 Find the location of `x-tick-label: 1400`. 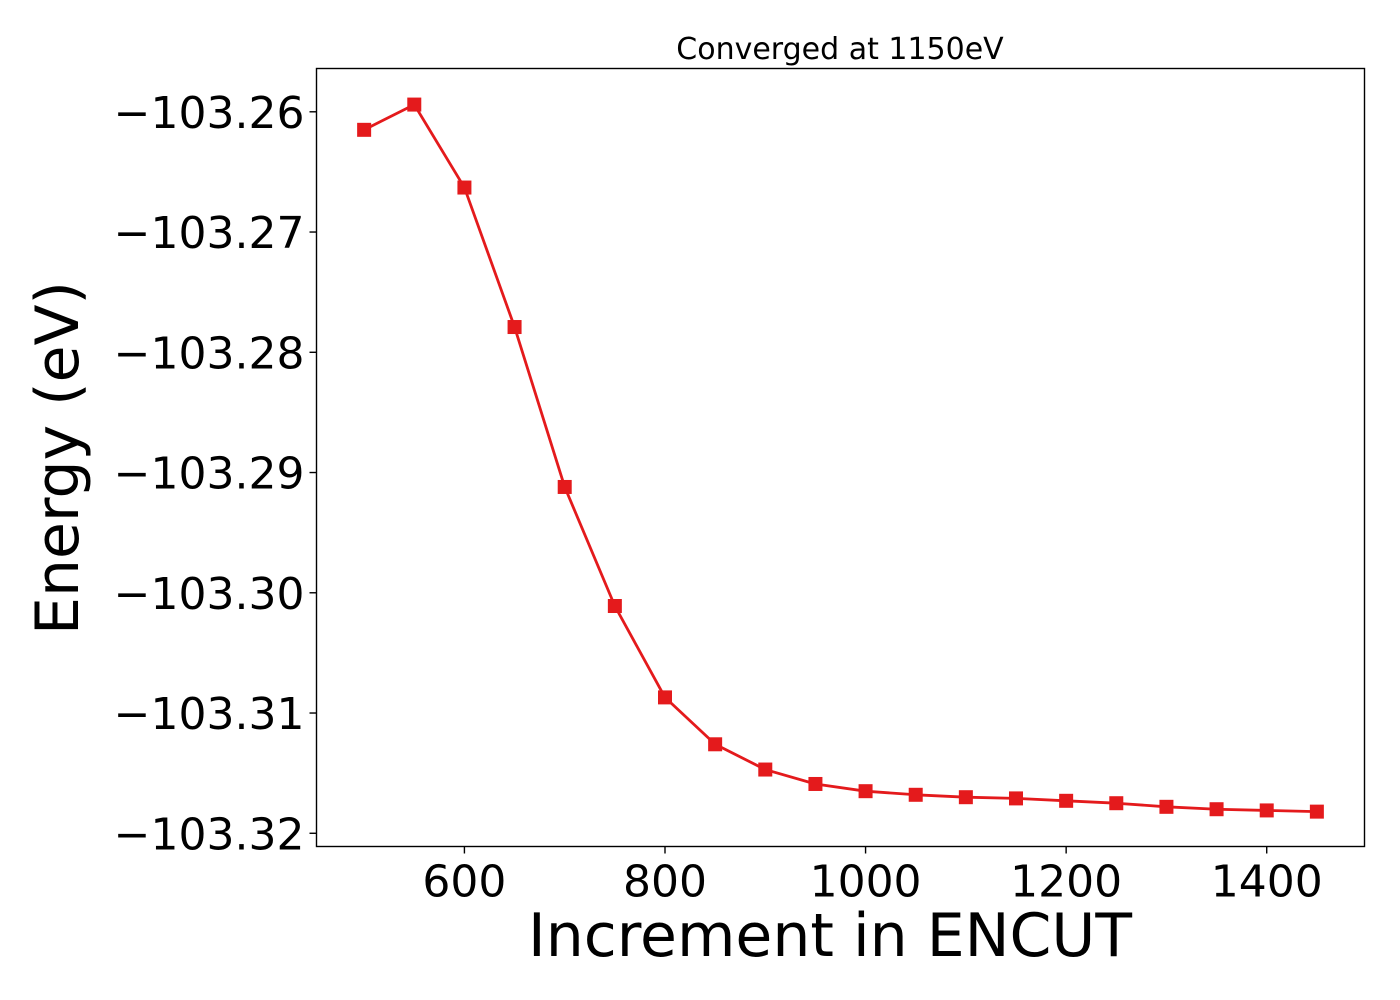

x-tick-label: 1400 is located at coordinates (1267, 882).